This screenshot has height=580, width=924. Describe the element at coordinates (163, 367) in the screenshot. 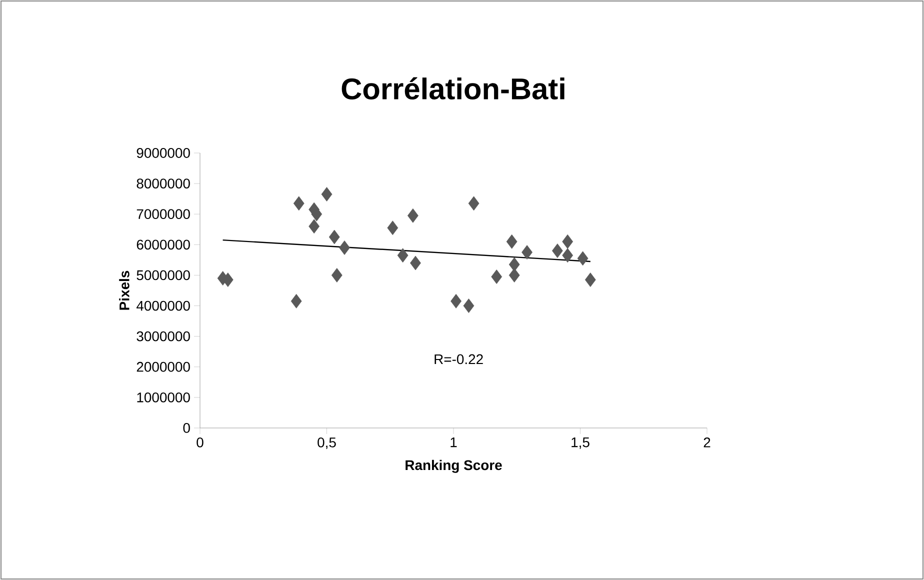

I see `y-tick-label: 2000000` at that location.